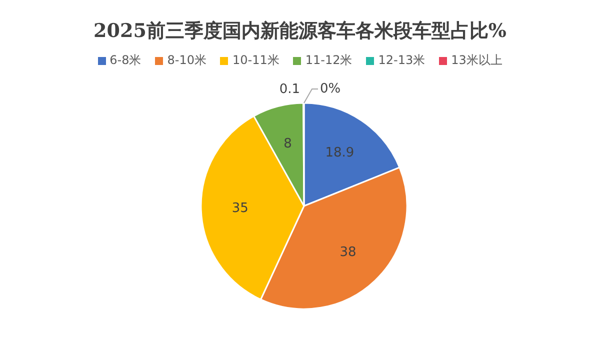 The image size is (600, 342). I want to click on data-label: 38, so click(348, 252).